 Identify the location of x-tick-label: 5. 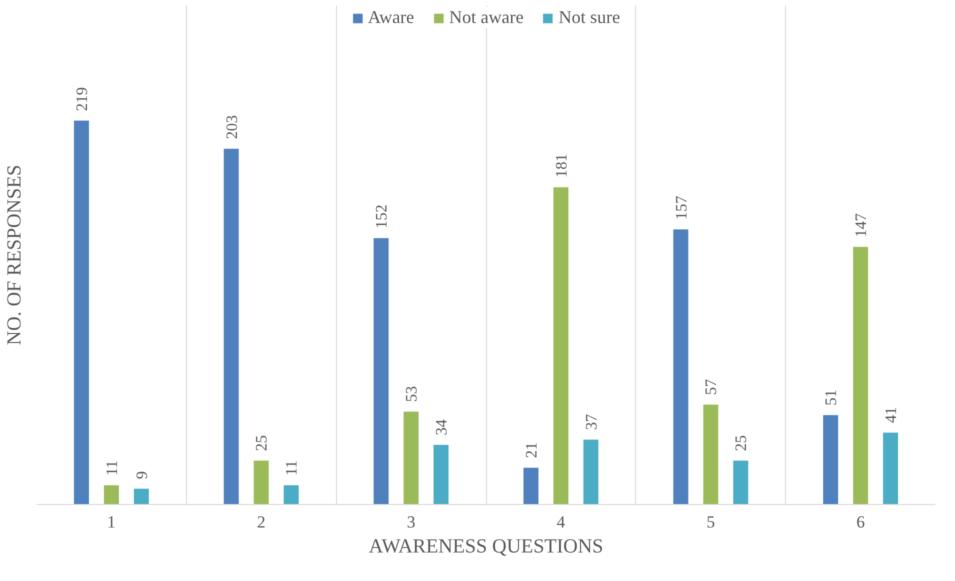
(710, 522).